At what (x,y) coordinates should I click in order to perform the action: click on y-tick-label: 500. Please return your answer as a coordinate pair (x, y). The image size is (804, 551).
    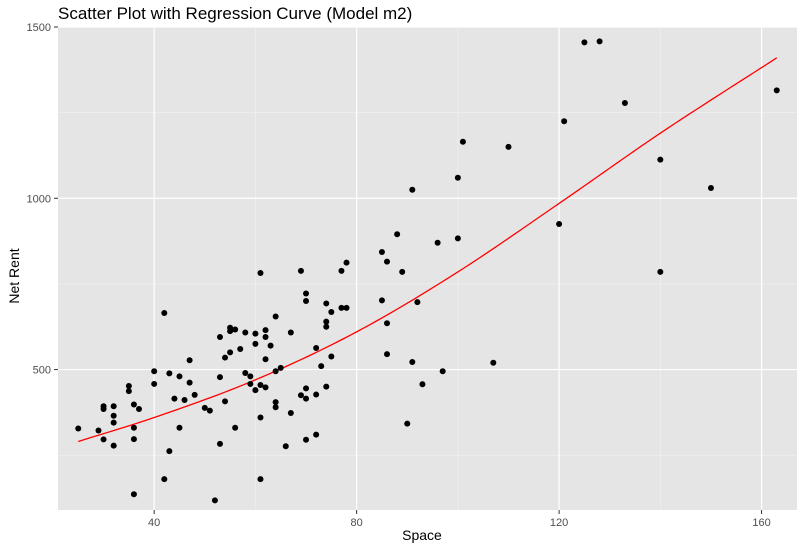
    Looking at the image, I should click on (42, 371).